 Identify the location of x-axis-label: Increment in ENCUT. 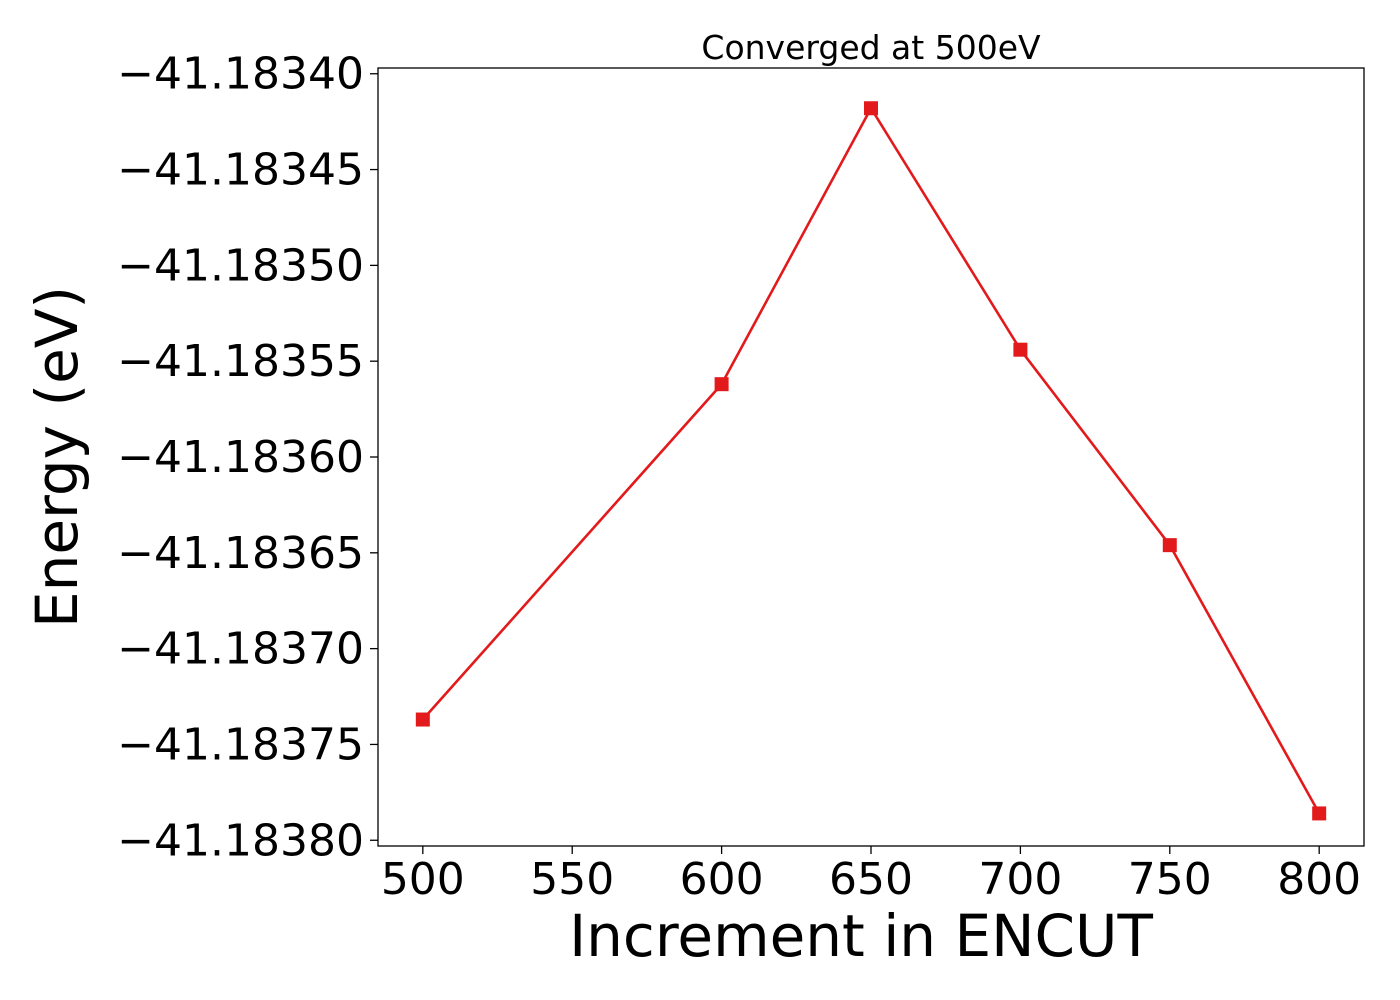
(861, 936).